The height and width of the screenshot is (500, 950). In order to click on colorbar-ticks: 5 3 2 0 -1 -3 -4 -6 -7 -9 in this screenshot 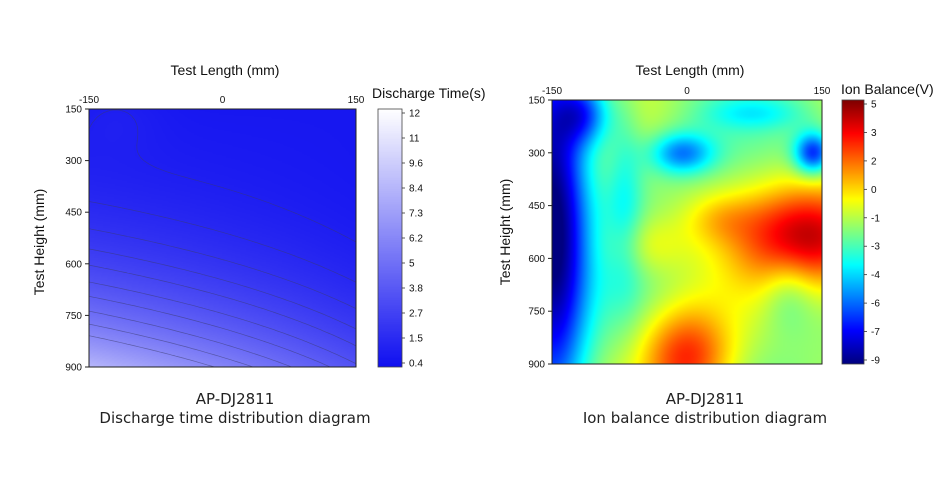, I will do `click(872, 233)`.